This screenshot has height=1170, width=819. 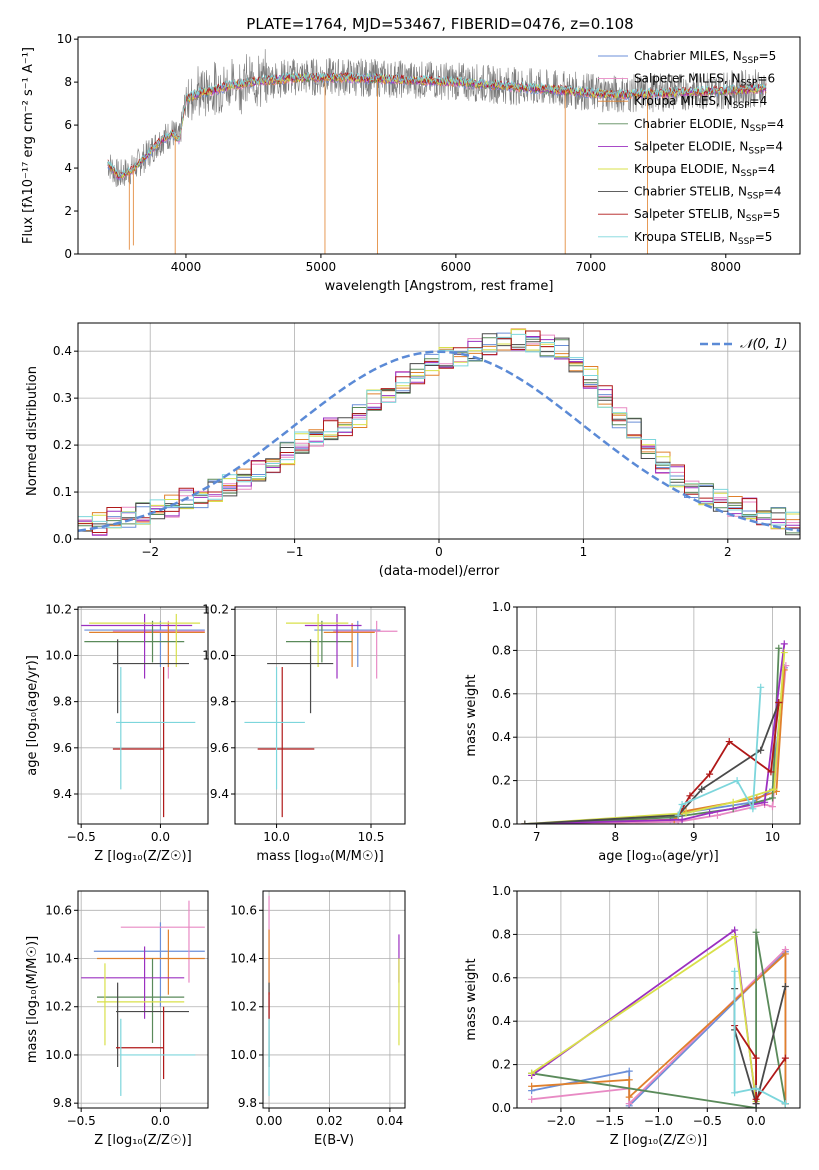 What do you see at coordinates (64, 39) in the screenshot?
I see `y-tick-label: 10` at bounding box center [64, 39].